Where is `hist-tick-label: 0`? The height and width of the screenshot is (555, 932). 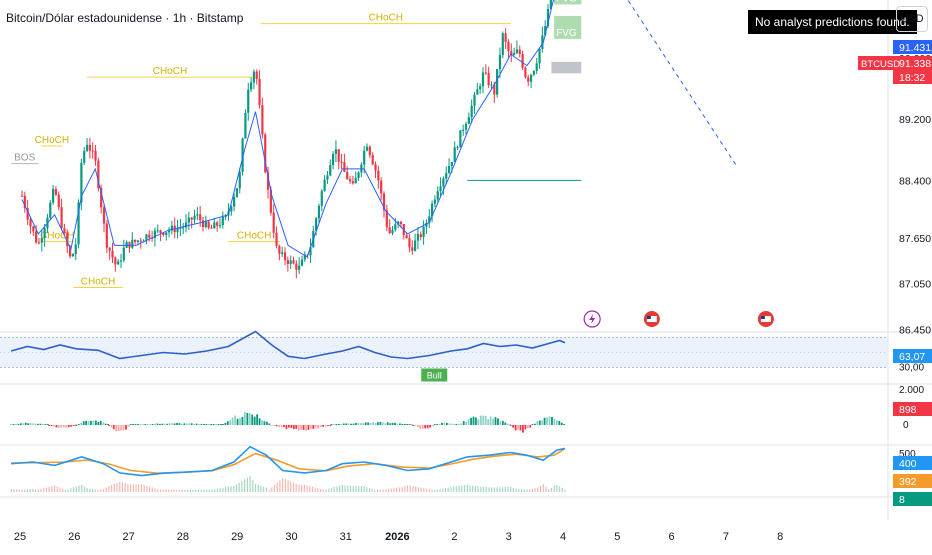 hist-tick-label: 0 is located at coordinates (906, 425).